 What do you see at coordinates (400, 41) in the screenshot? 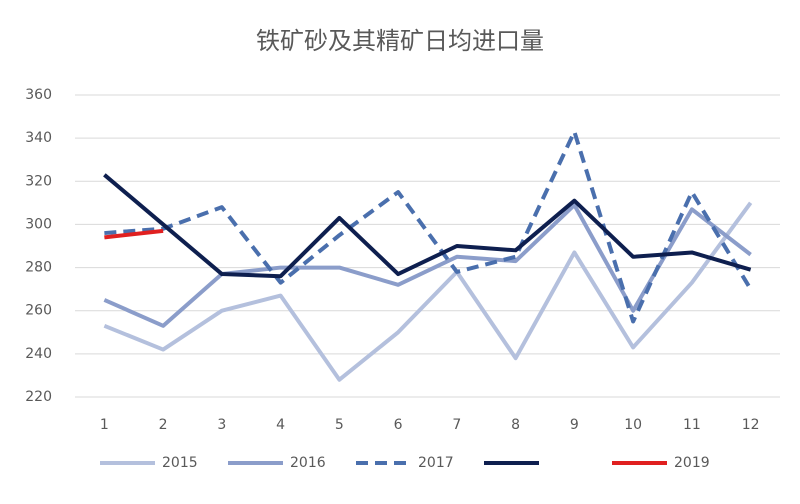
I see `chart-title: 铁矿砂及其精矿日均进口量` at bounding box center [400, 41].